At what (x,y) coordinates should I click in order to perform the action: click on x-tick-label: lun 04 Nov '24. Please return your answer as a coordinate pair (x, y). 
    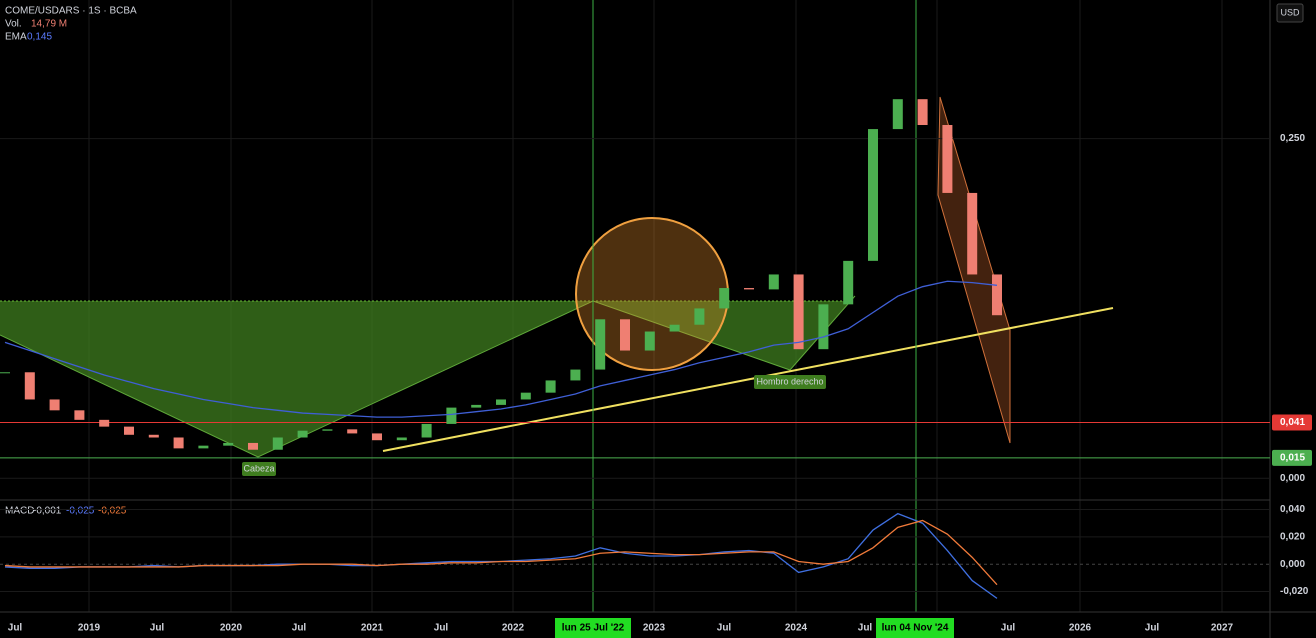
    Looking at the image, I should click on (915, 628).